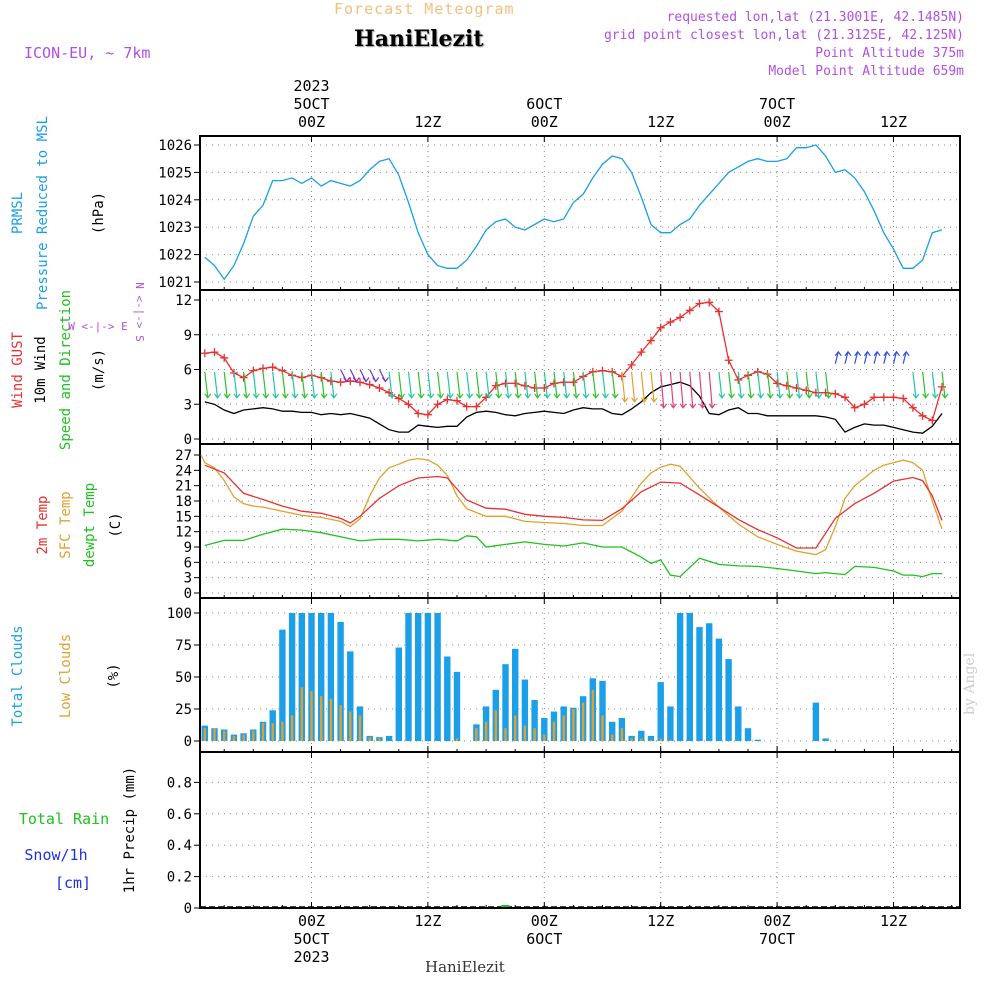 This screenshot has width=1000, height=1000. What do you see at coordinates (175, 201) in the screenshot?
I see `y-tick-label: 1024` at bounding box center [175, 201].